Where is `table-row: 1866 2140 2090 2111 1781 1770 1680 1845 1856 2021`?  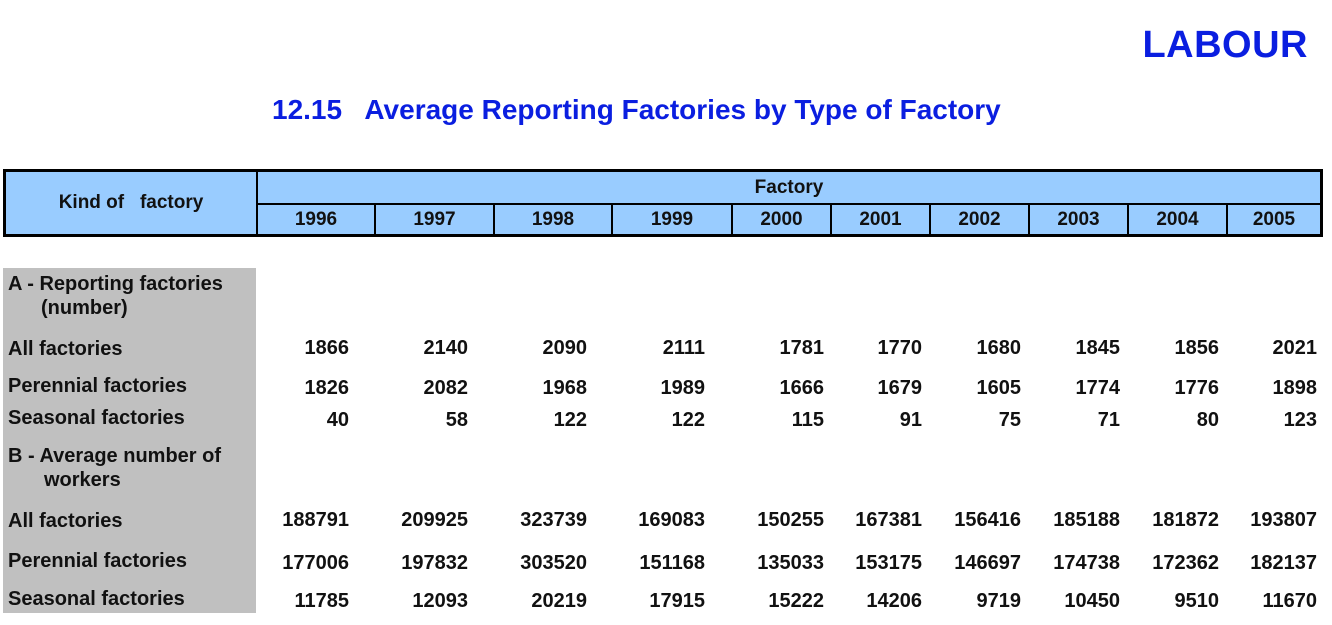
table-row: 1866 2140 2090 2111 1781 1770 1680 1845 1856 2021 is located at coordinates (666, 350).